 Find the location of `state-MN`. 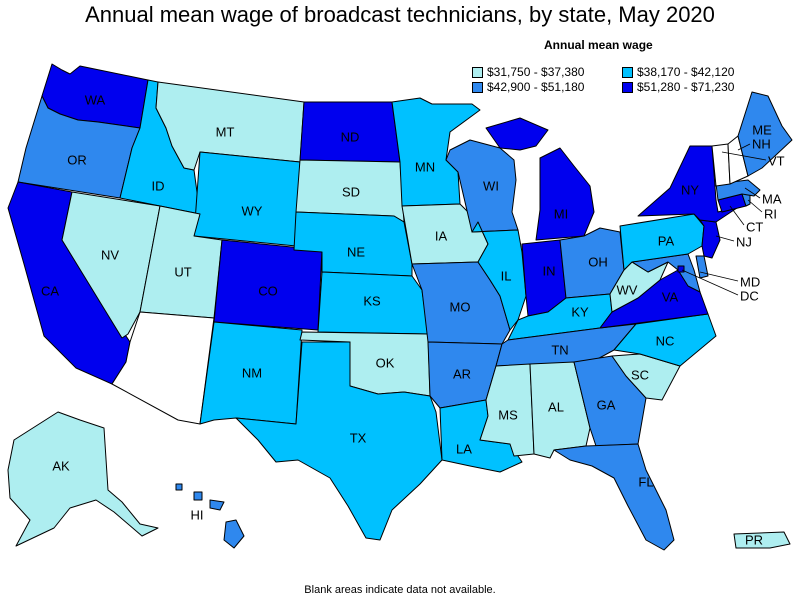

state-MN is located at coordinates (436, 152).